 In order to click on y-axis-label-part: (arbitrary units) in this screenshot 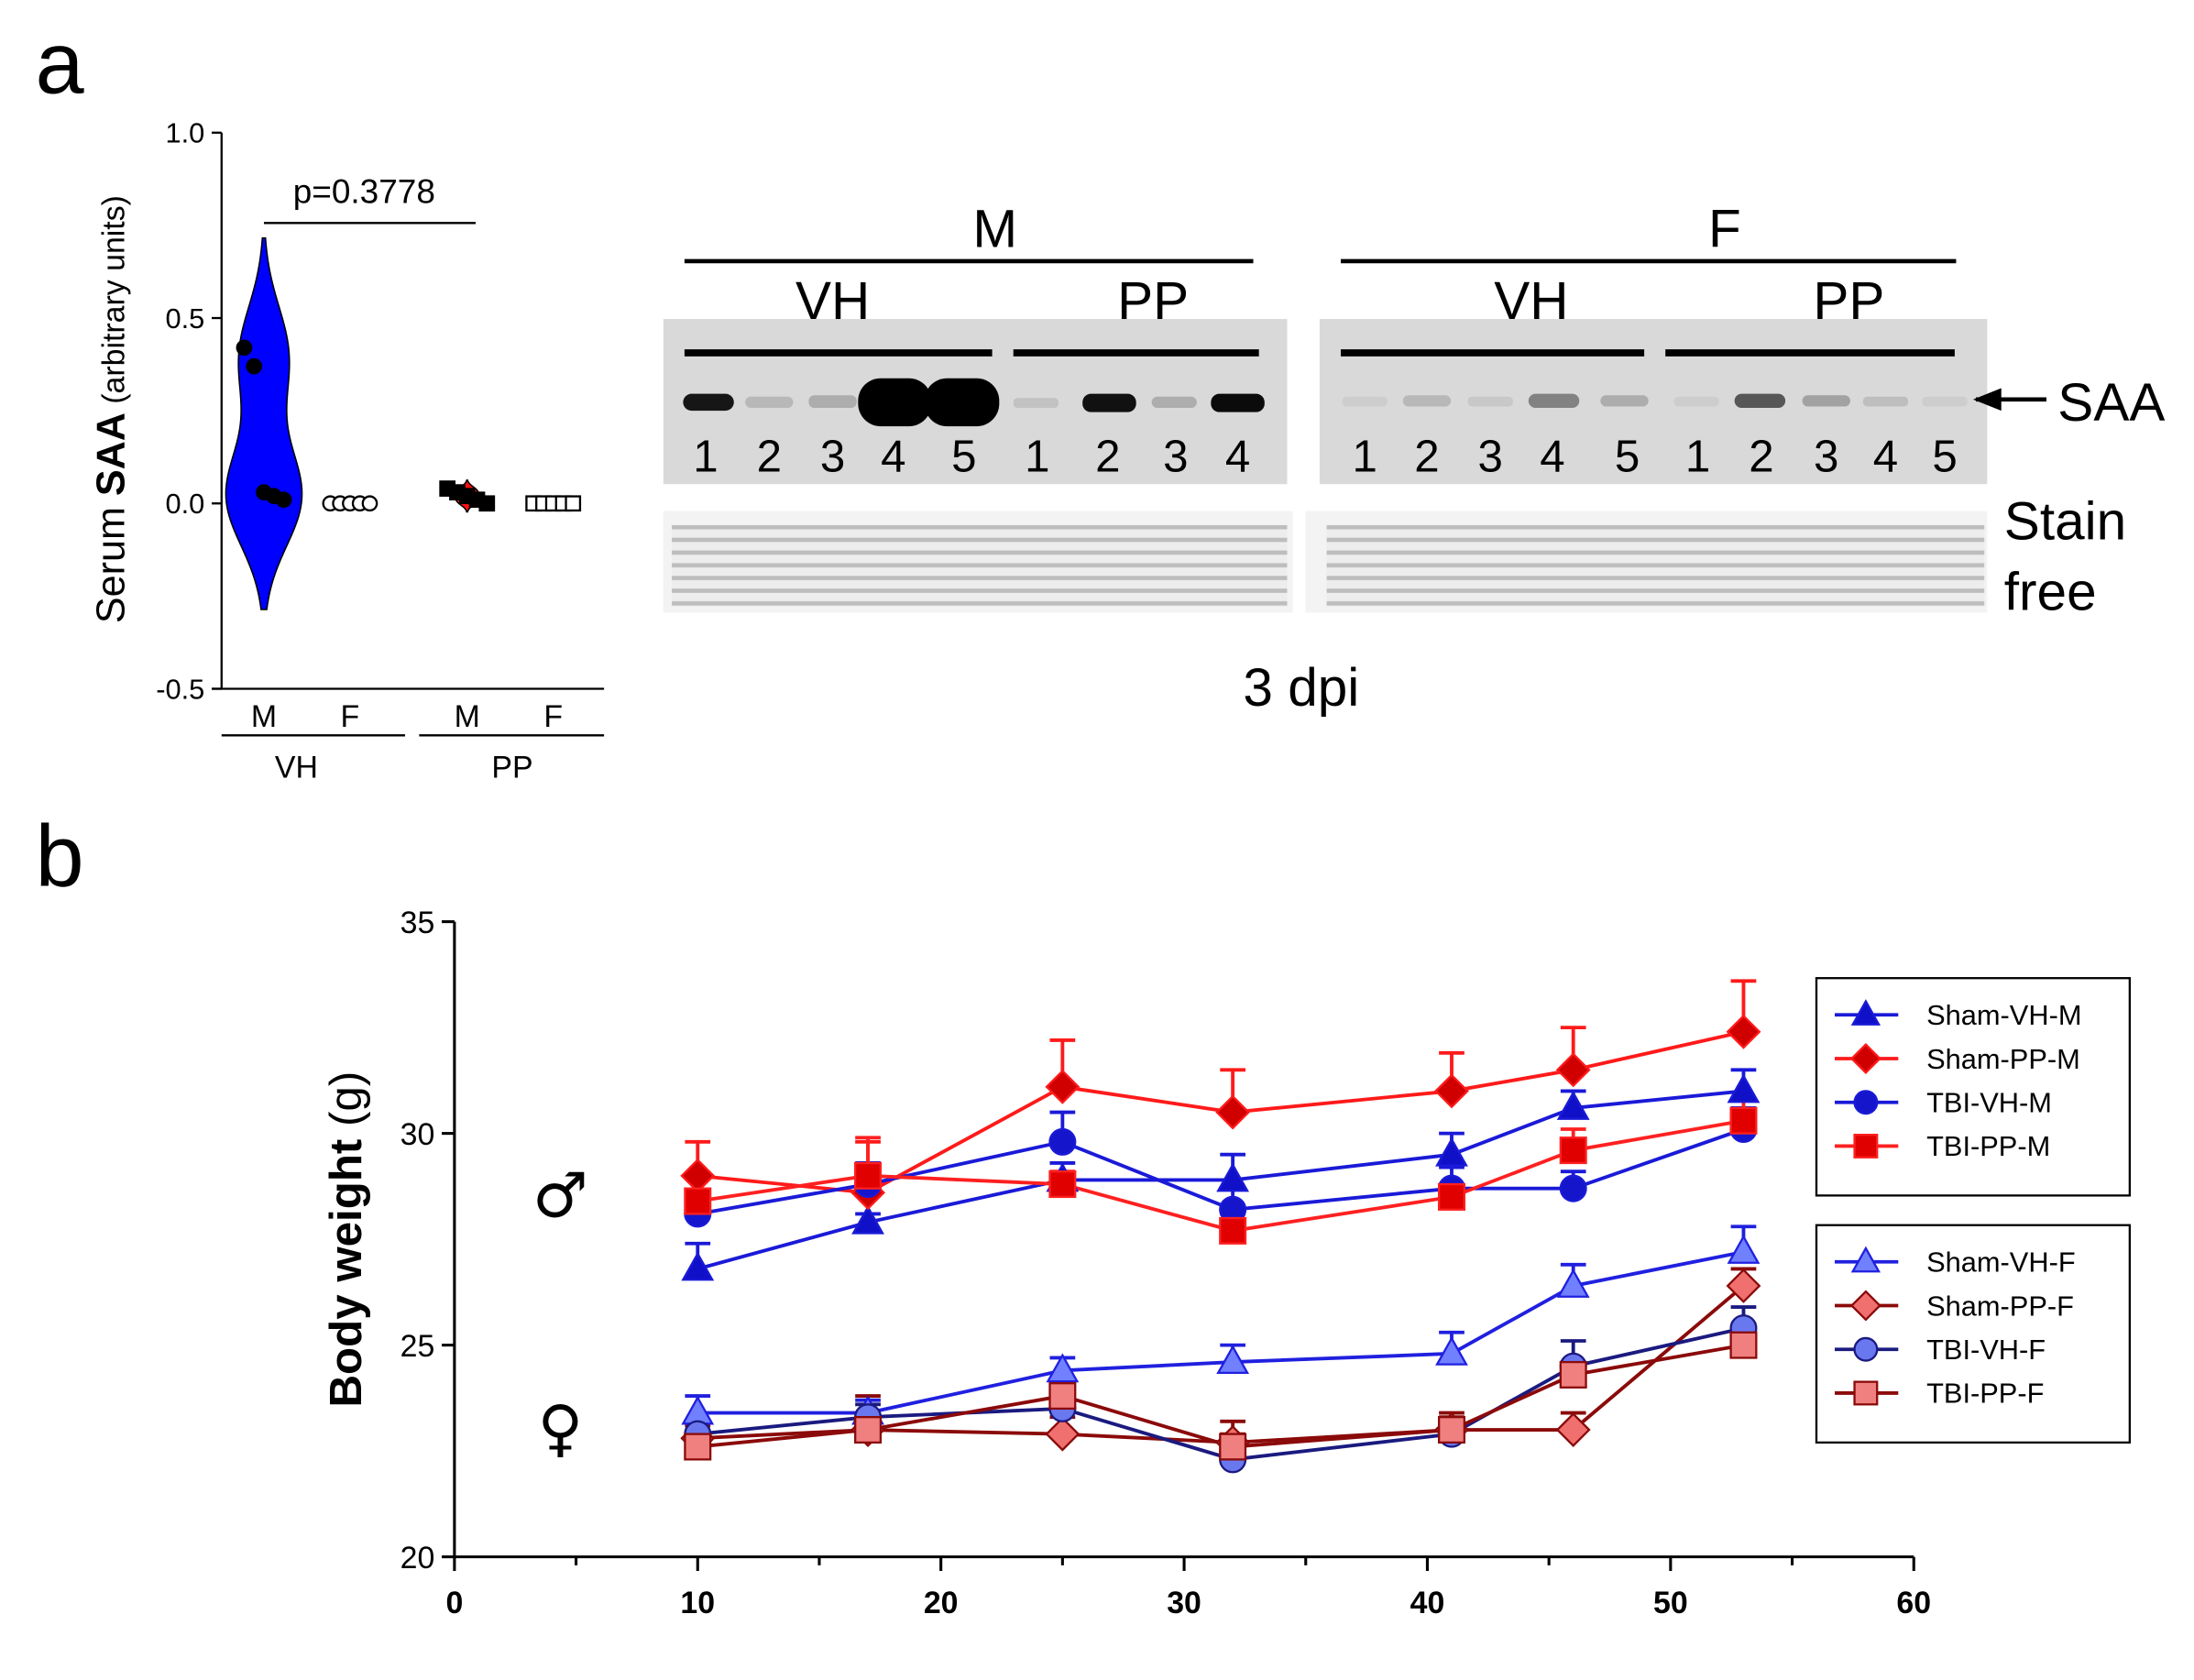, I will do `click(114, 303)`.